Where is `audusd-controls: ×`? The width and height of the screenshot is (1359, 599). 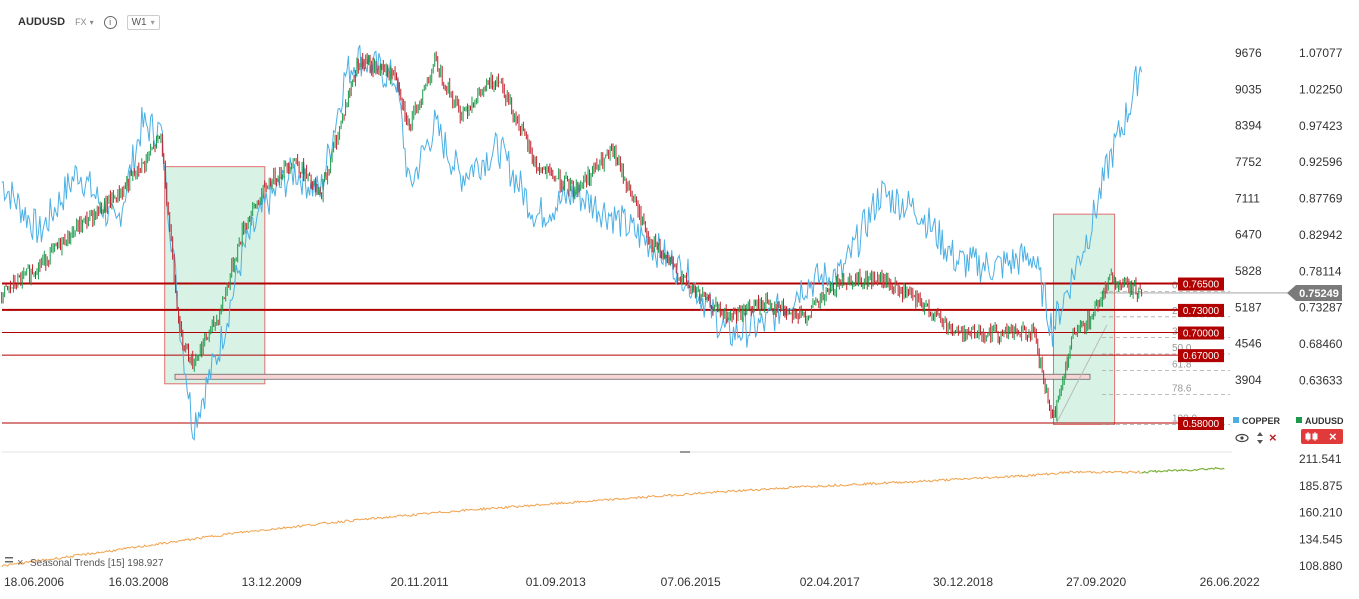 audusd-controls: × is located at coordinates (1322, 436).